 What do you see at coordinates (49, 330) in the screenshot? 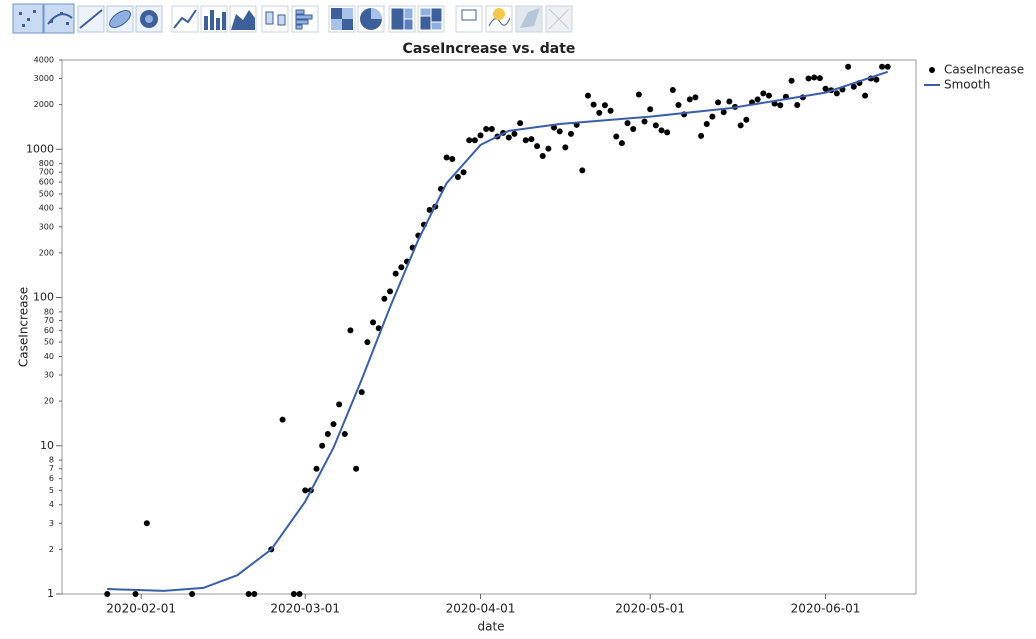
I see `y-tick-label: 60` at bounding box center [49, 330].